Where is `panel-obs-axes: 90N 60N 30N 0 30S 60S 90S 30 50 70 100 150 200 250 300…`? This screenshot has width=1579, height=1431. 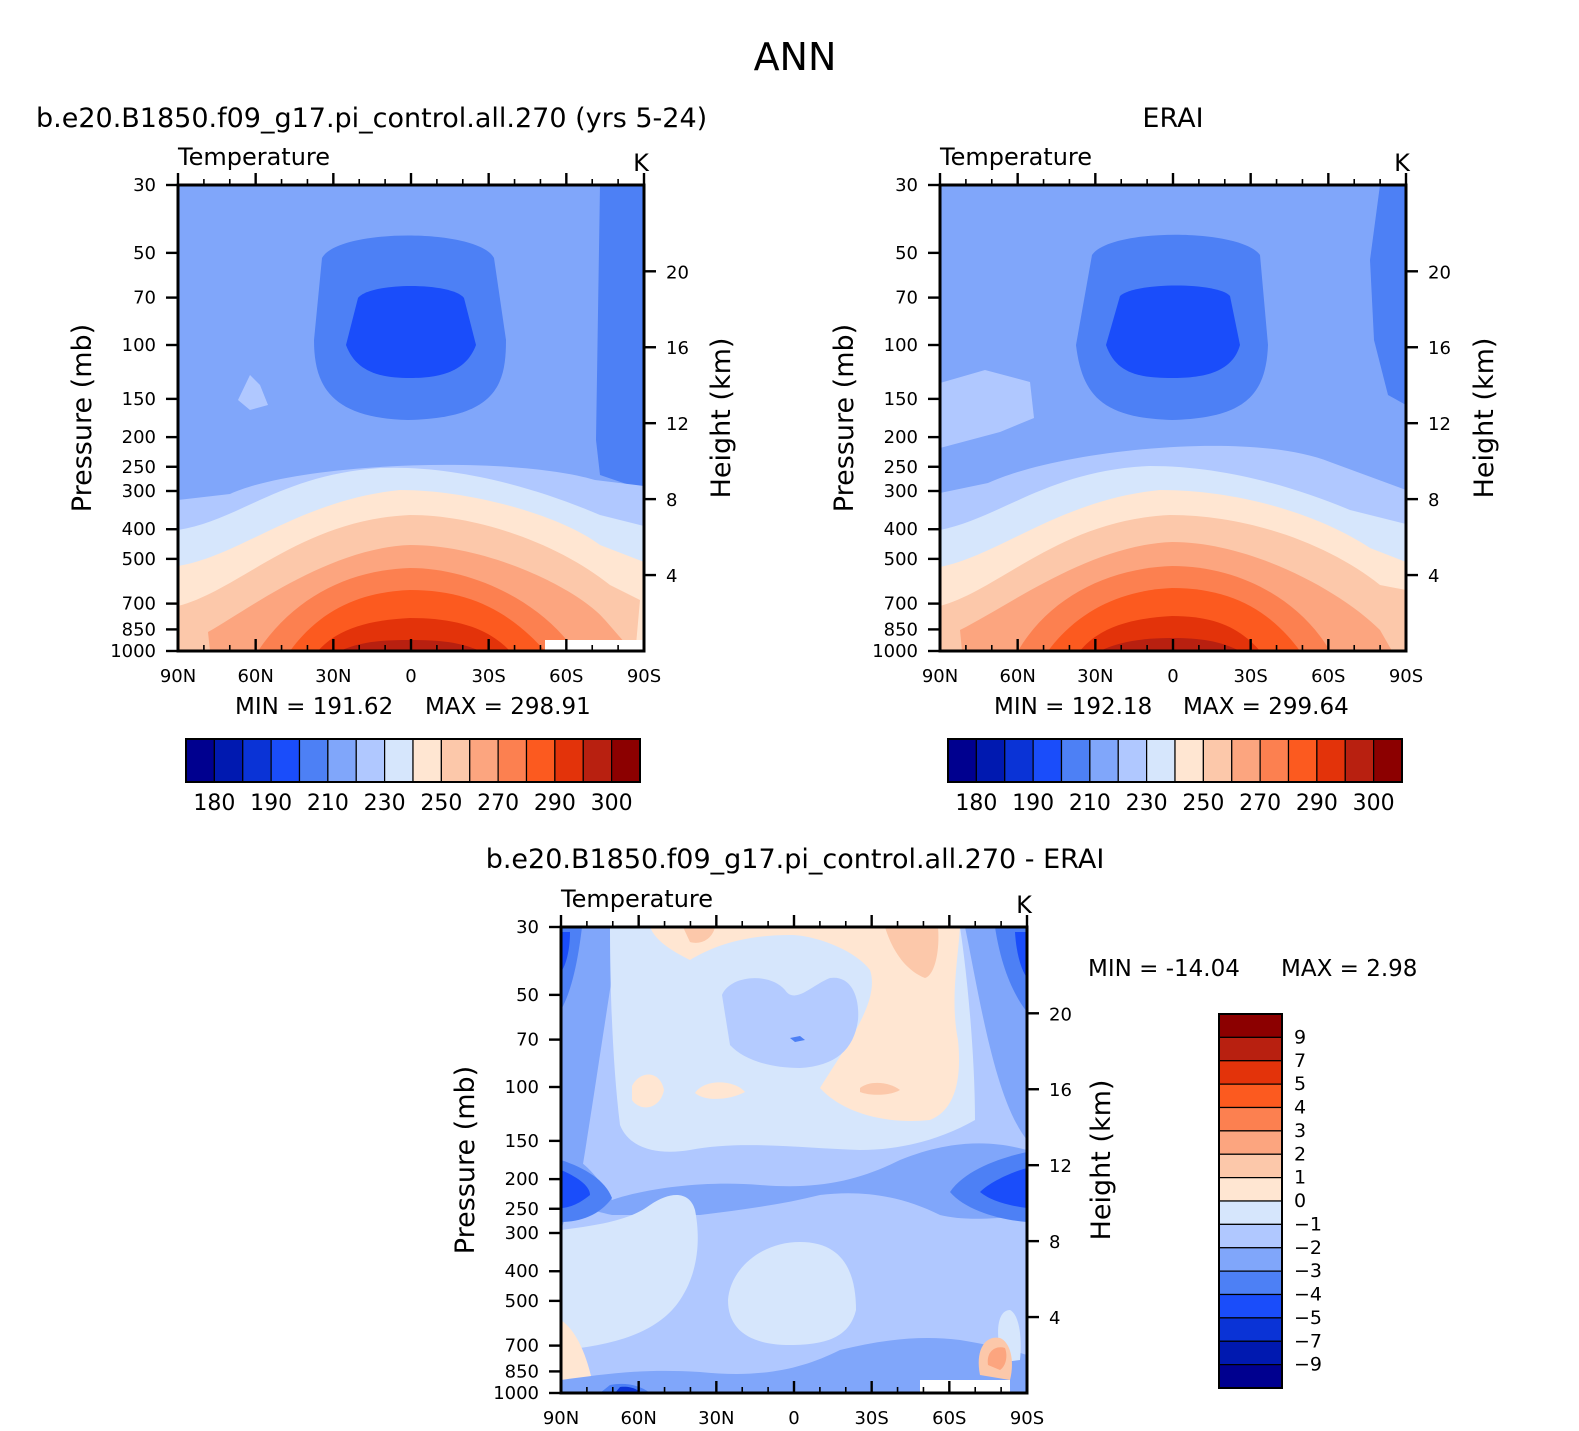
panel-obs-axes: 90N 60N 30N 0 30S 60S 90S 30 50 70 100 150 200 250 300… is located at coordinates (1161, 430).